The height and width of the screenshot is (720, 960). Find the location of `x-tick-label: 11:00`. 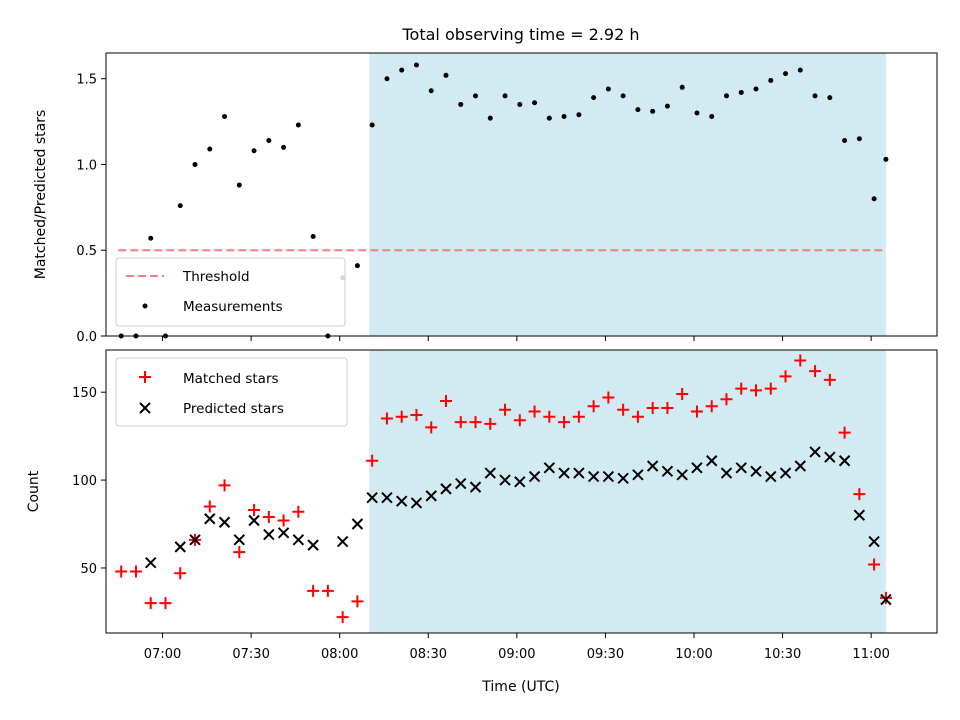

x-tick-label: 11:00 is located at coordinates (870, 654).